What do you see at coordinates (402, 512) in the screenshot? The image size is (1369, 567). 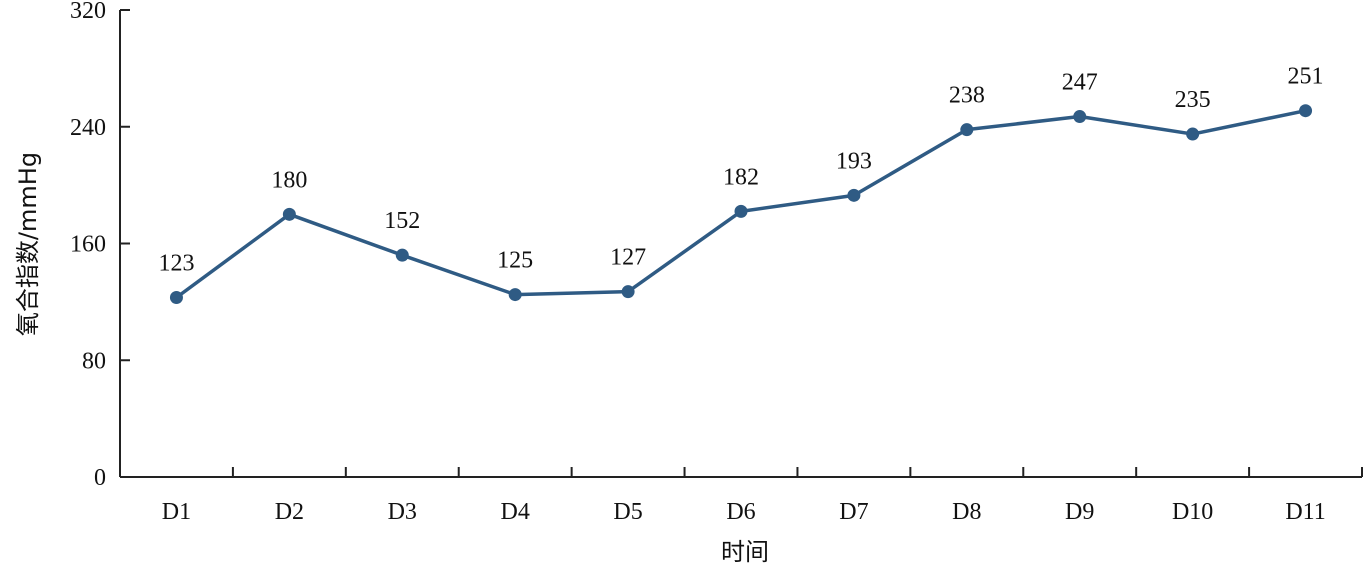 I see `x-tick-label: D3` at bounding box center [402, 512].